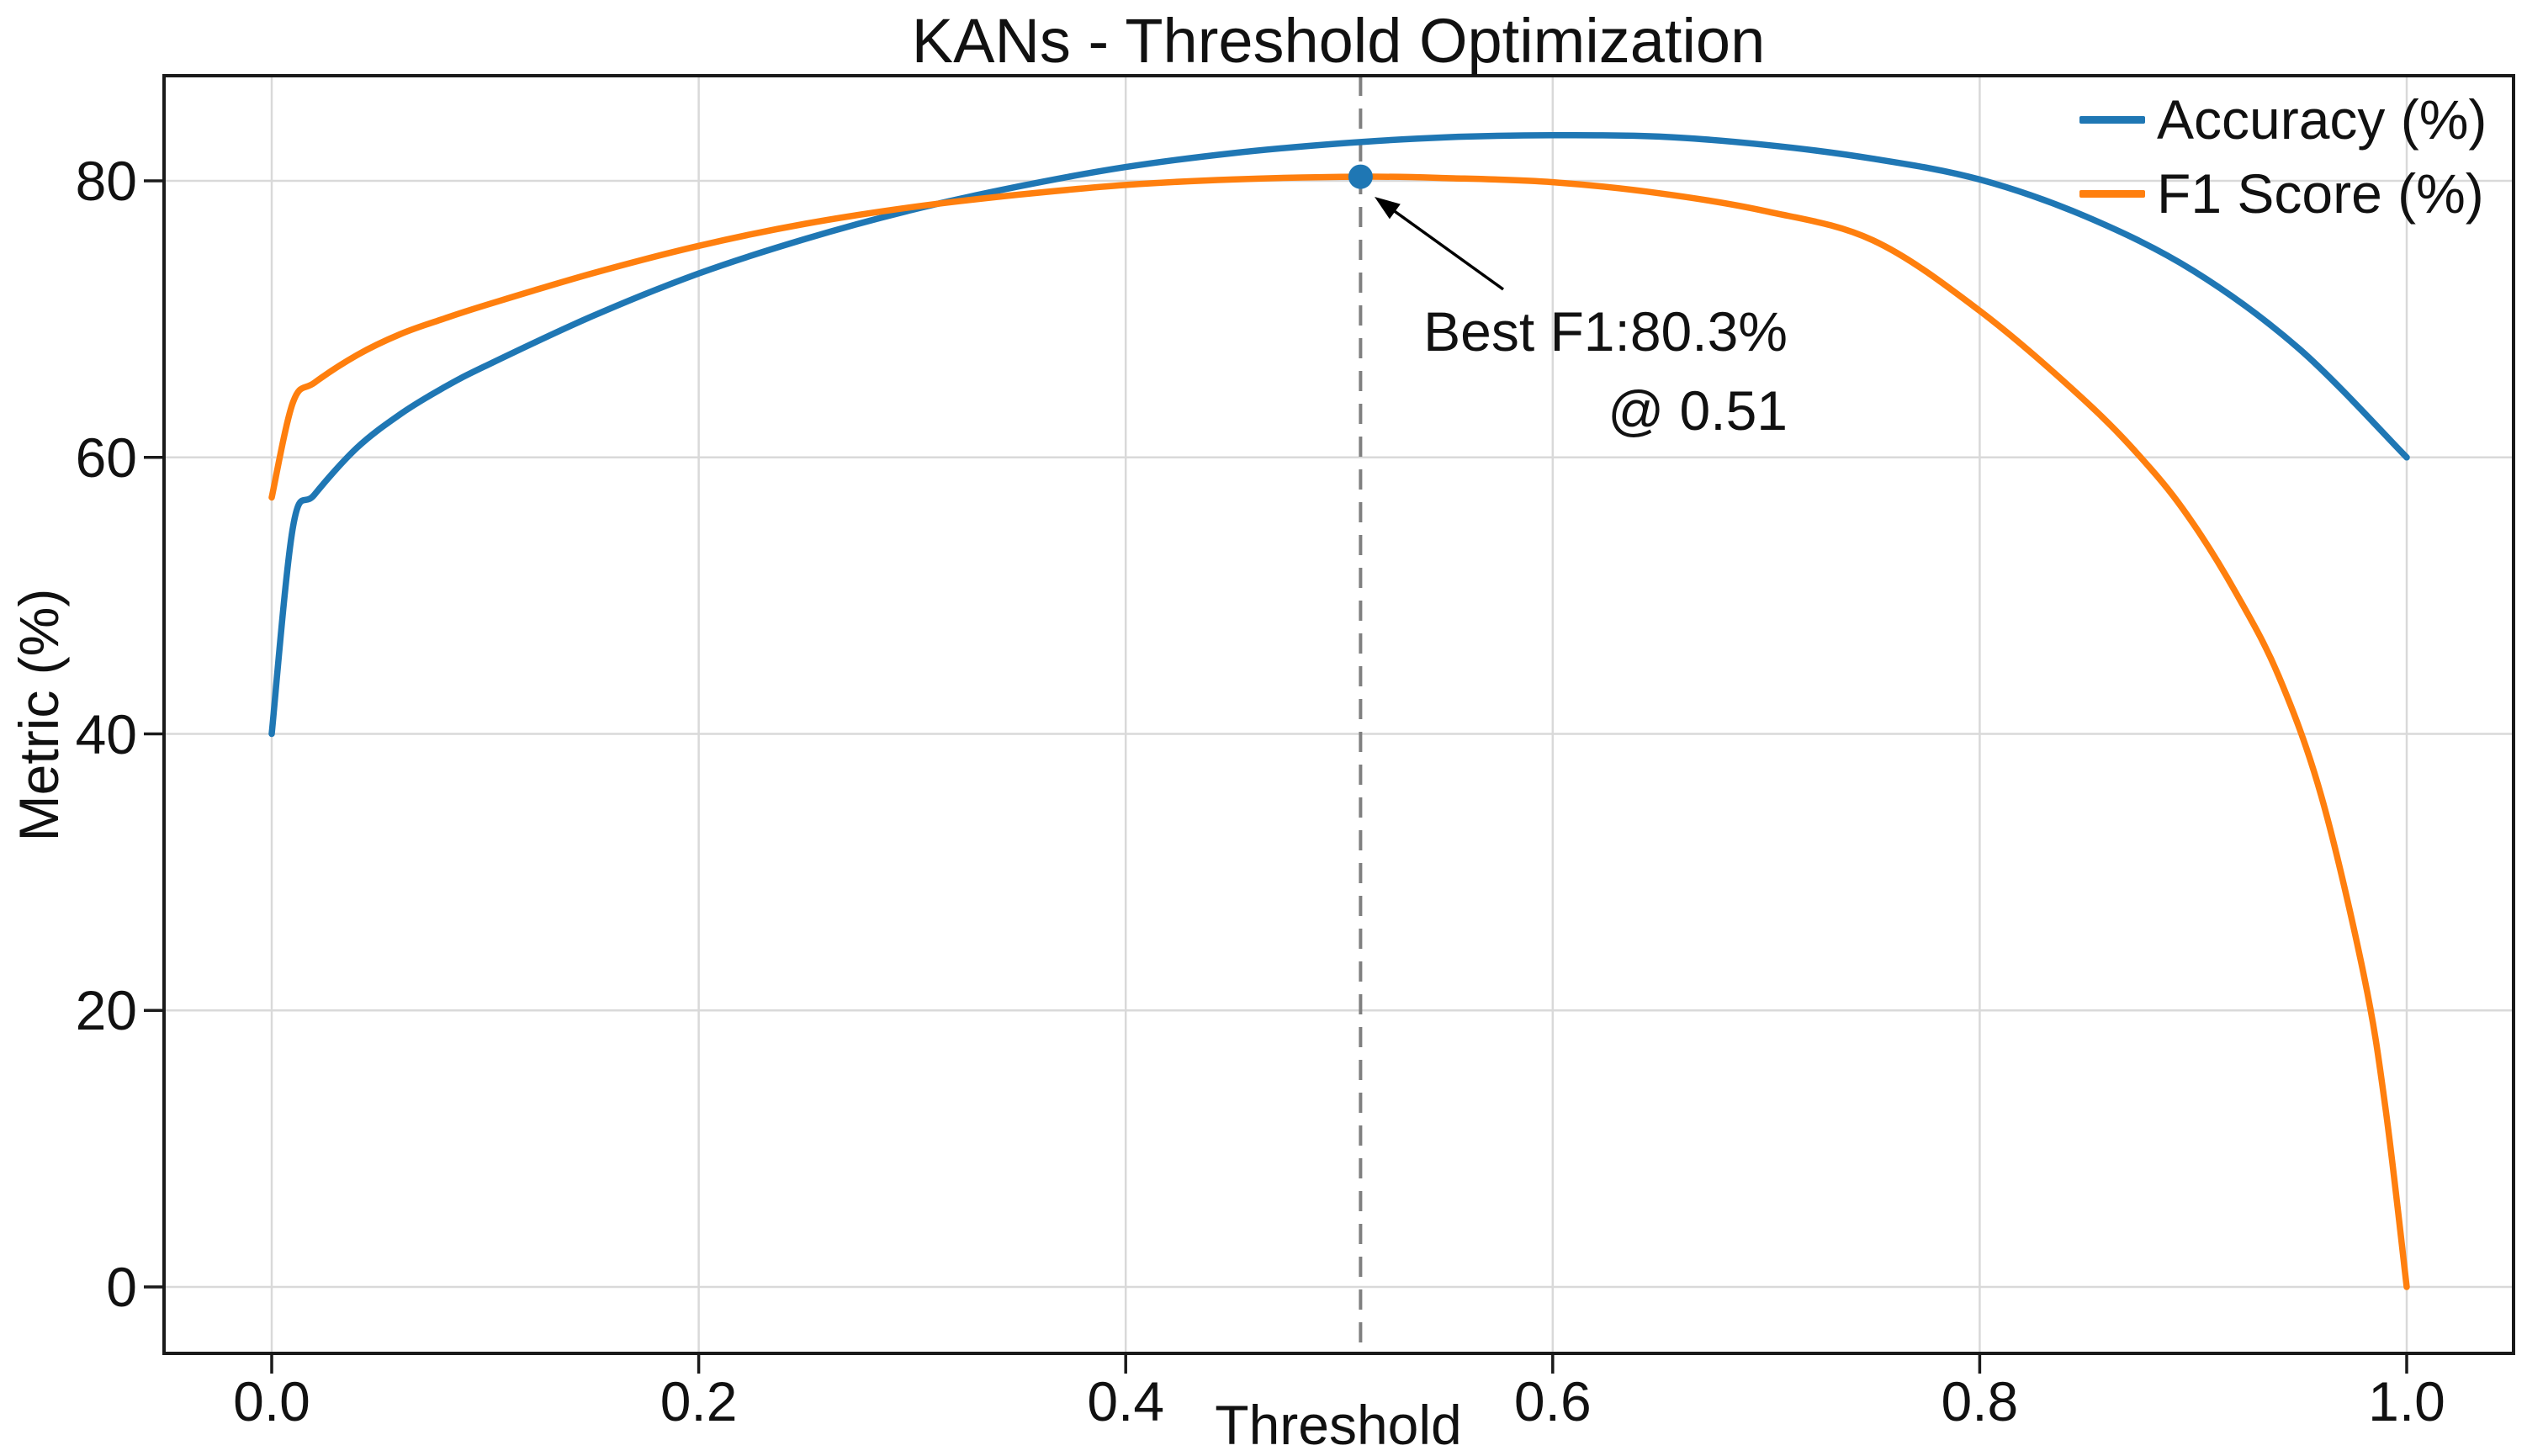  Describe the element at coordinates (106, 181) in the screenshot. I see `y-tick-label-80: 80` at that location.